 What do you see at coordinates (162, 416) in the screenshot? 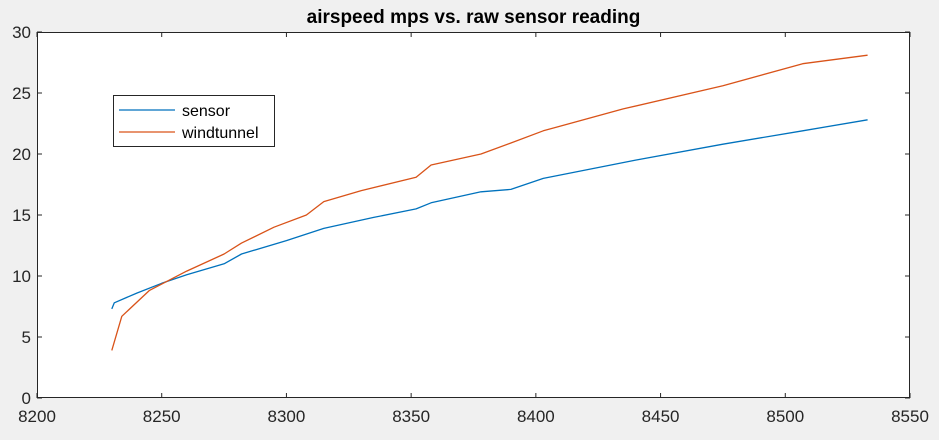
I see `x-tick-label: 8250` at bounding box center [162, 416].